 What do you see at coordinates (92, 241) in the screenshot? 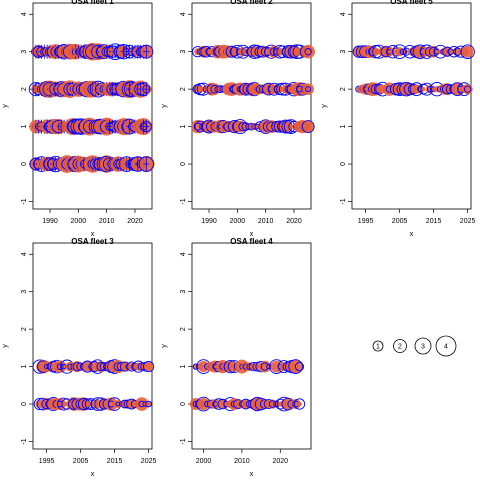
I see `panel-title: OSA fleet 3` at bounding box center [92, 241].